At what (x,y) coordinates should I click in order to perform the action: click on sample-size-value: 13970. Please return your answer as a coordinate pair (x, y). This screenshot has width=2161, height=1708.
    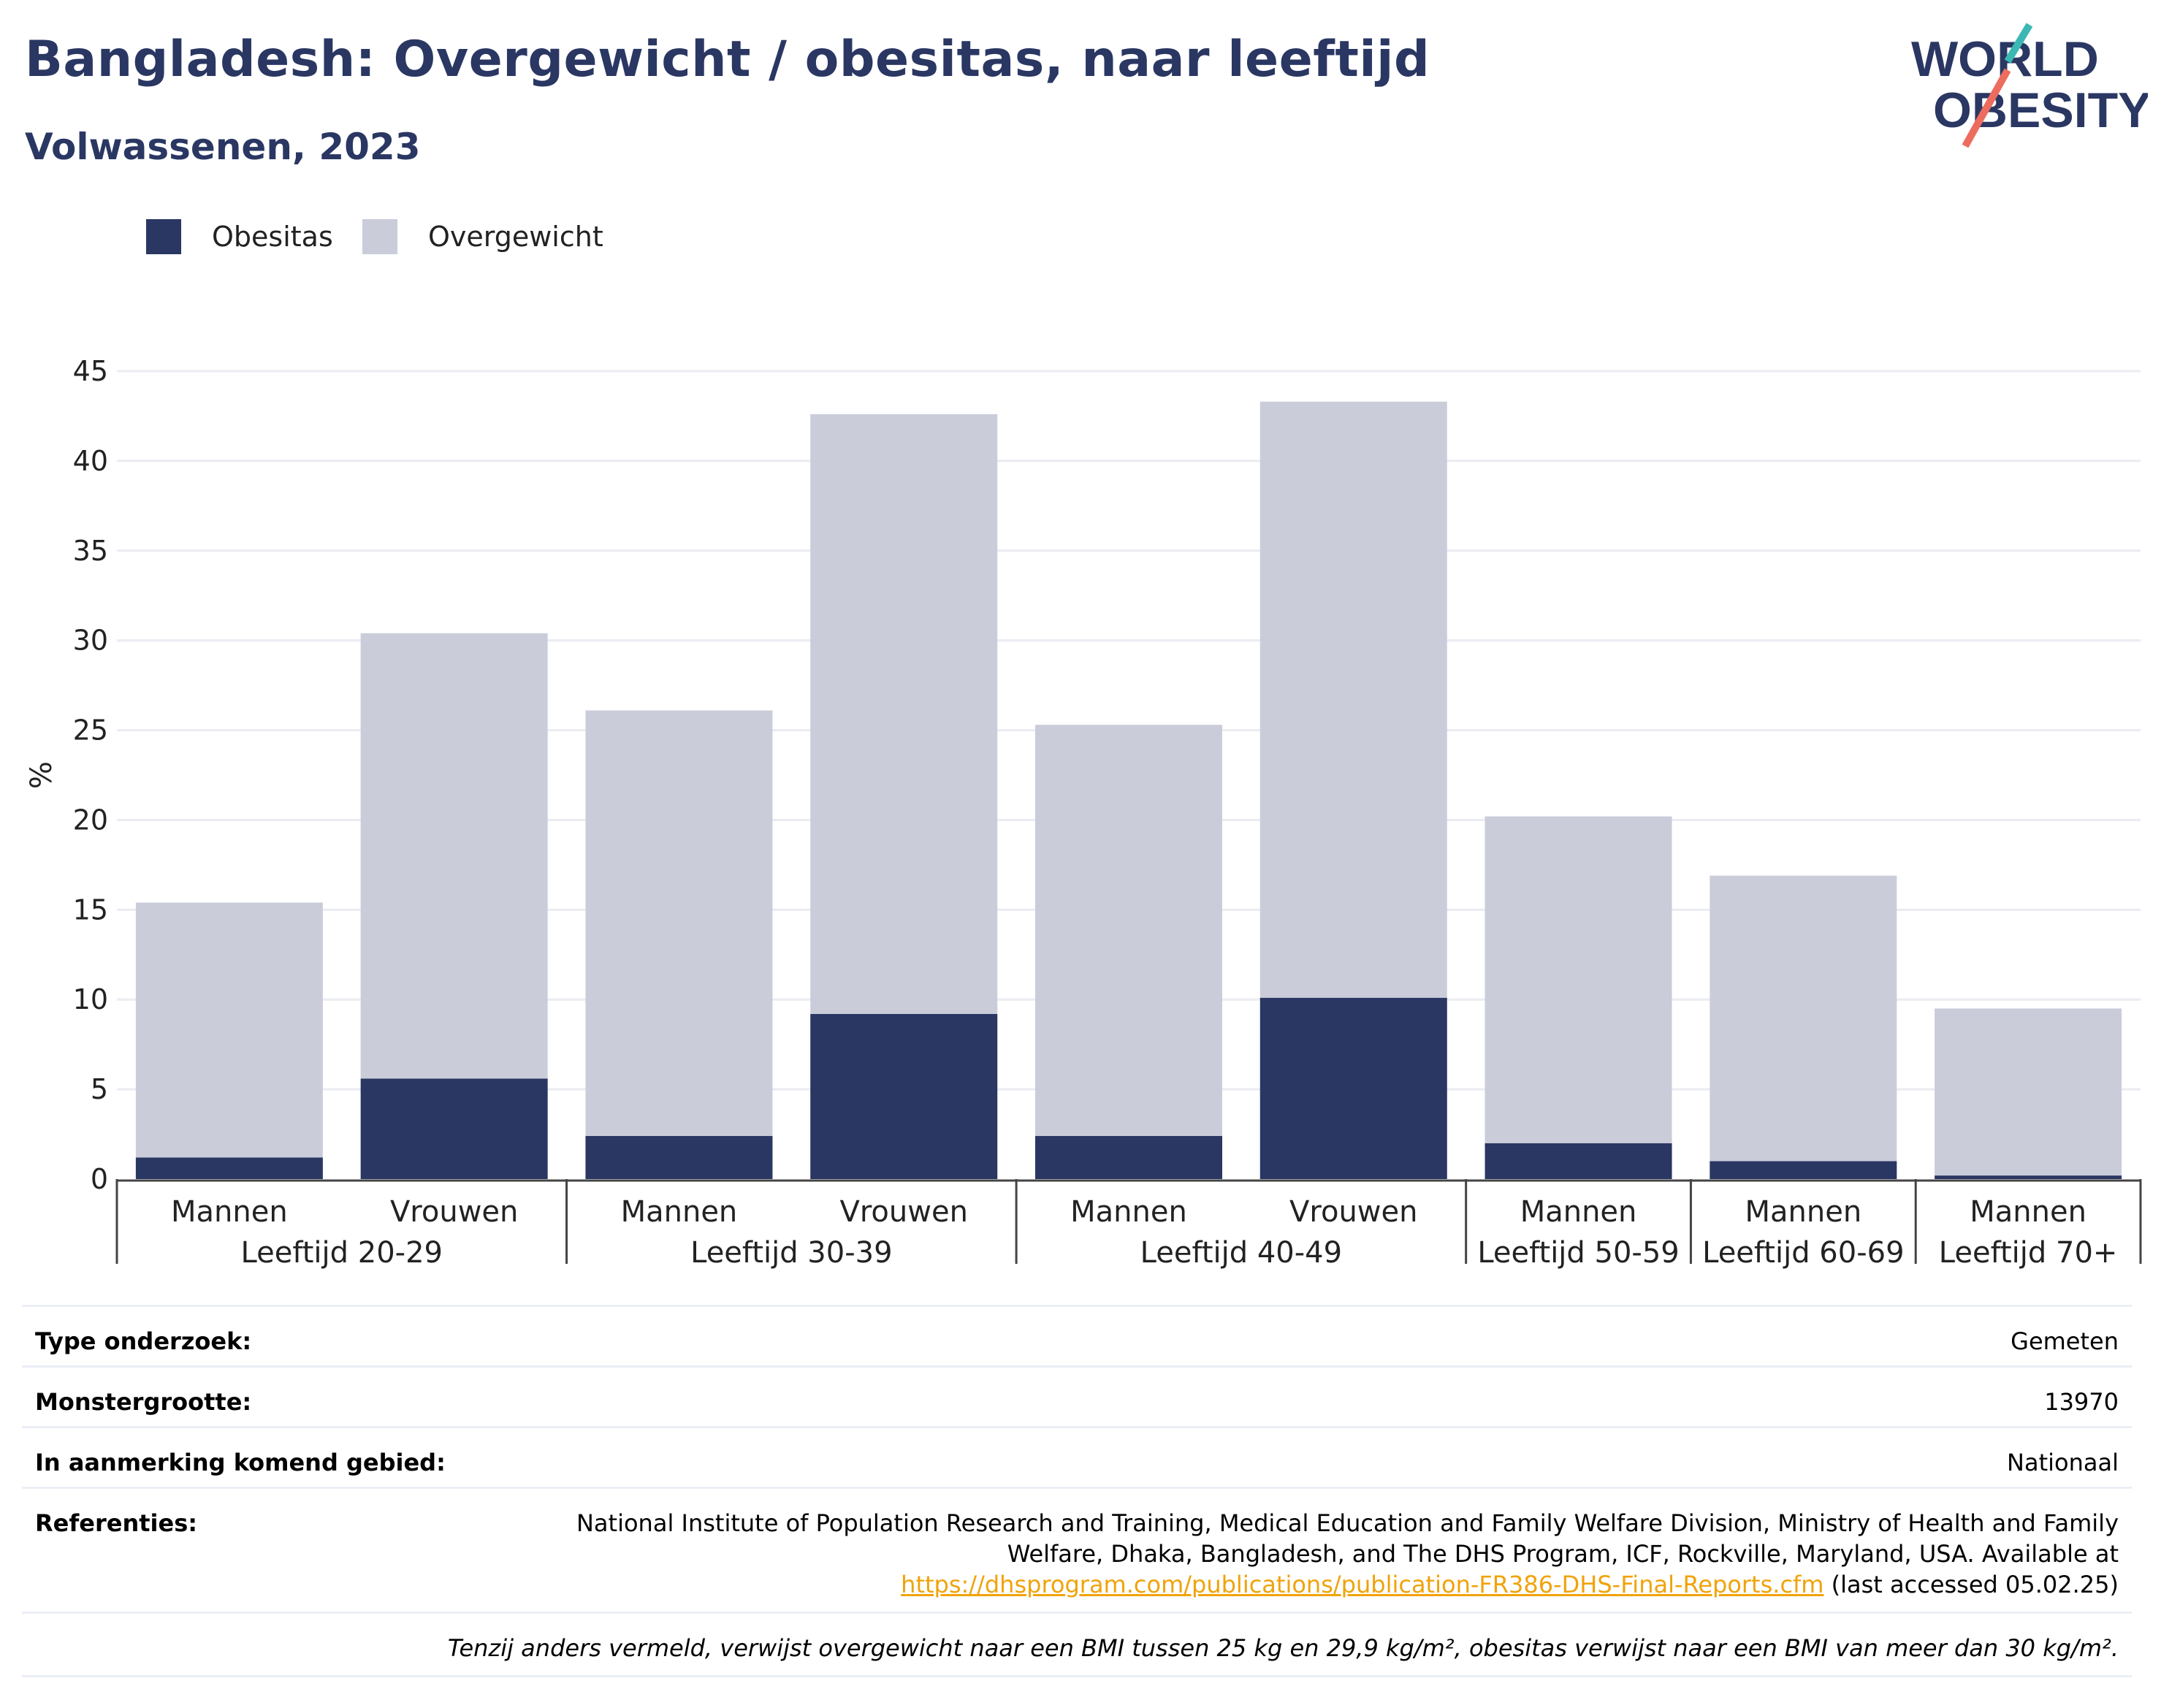
    Looking at the image, I should click on (2081, 1402).